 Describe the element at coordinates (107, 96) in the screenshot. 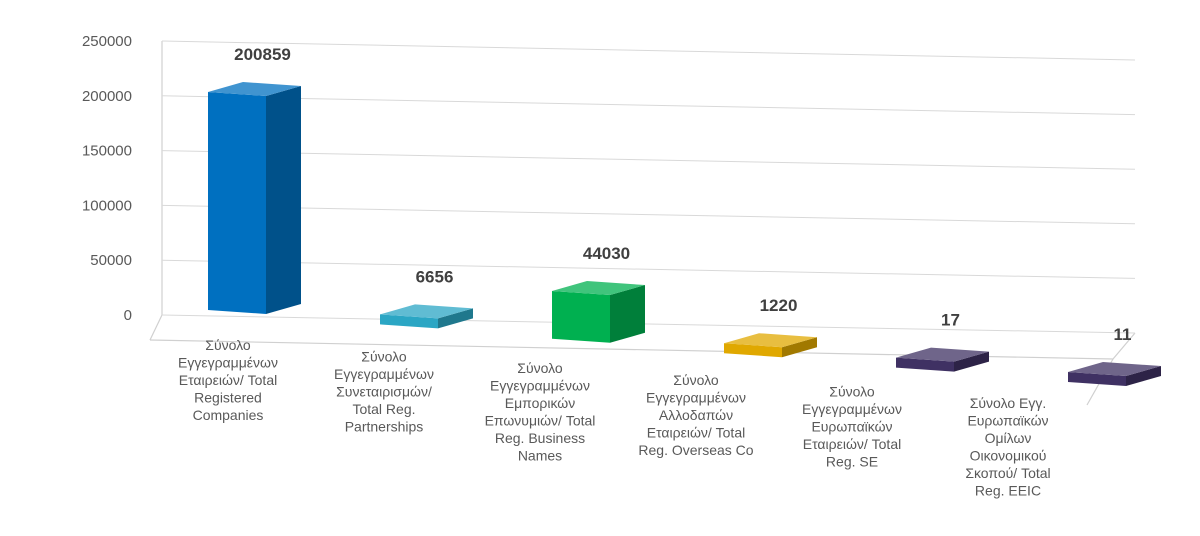

I see `y-tick-label: 200000` at that location.